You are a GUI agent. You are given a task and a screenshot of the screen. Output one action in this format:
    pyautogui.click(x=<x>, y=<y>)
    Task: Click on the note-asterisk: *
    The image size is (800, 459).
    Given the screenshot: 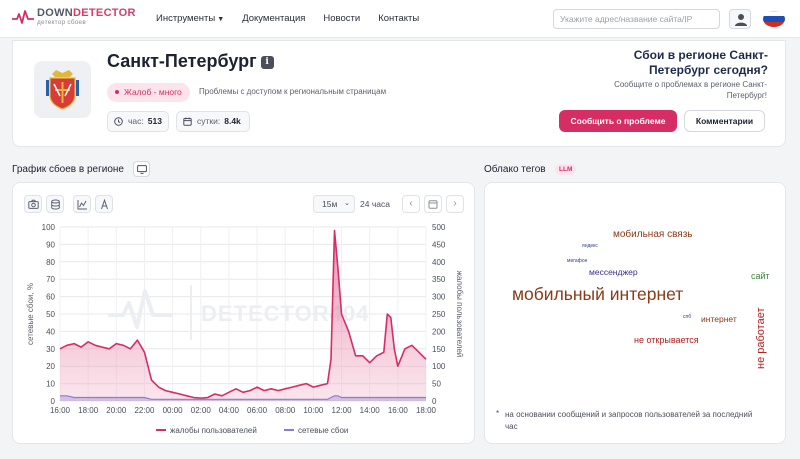 What is the action you would take?
    pyautogui.click(x=498, y=413)
    